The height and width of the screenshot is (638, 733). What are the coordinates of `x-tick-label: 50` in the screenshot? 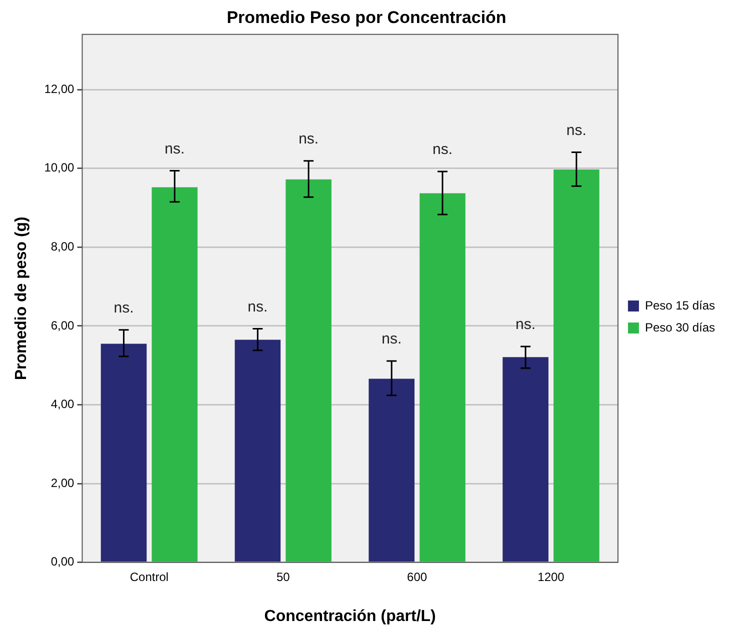 It's located at (283, 577).